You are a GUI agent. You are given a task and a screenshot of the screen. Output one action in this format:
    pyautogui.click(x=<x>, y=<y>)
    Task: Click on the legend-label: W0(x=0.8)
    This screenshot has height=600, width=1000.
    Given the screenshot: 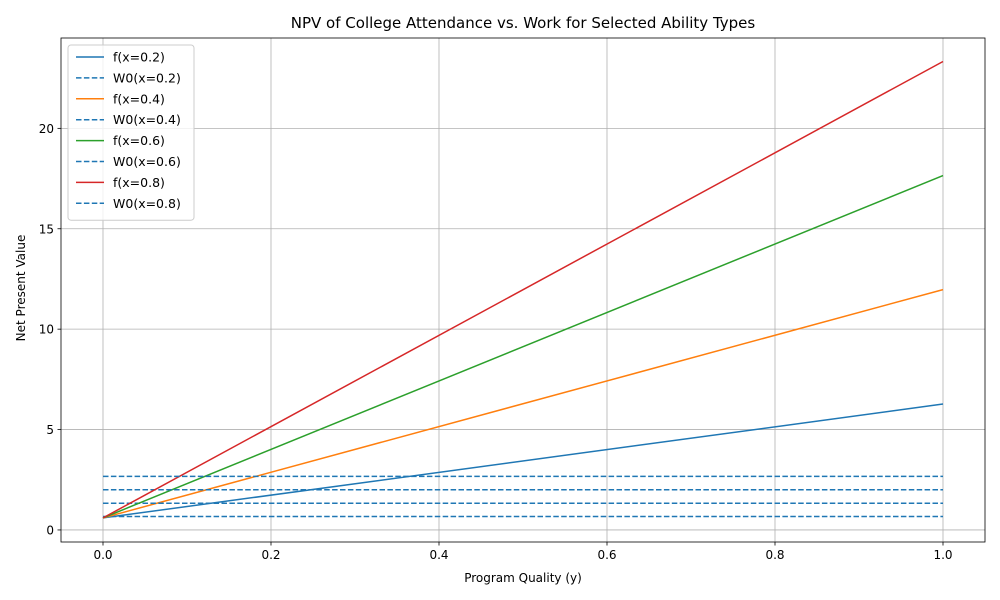 What is the action you would take?
    pyautogui.click(x=147, y=203)
    